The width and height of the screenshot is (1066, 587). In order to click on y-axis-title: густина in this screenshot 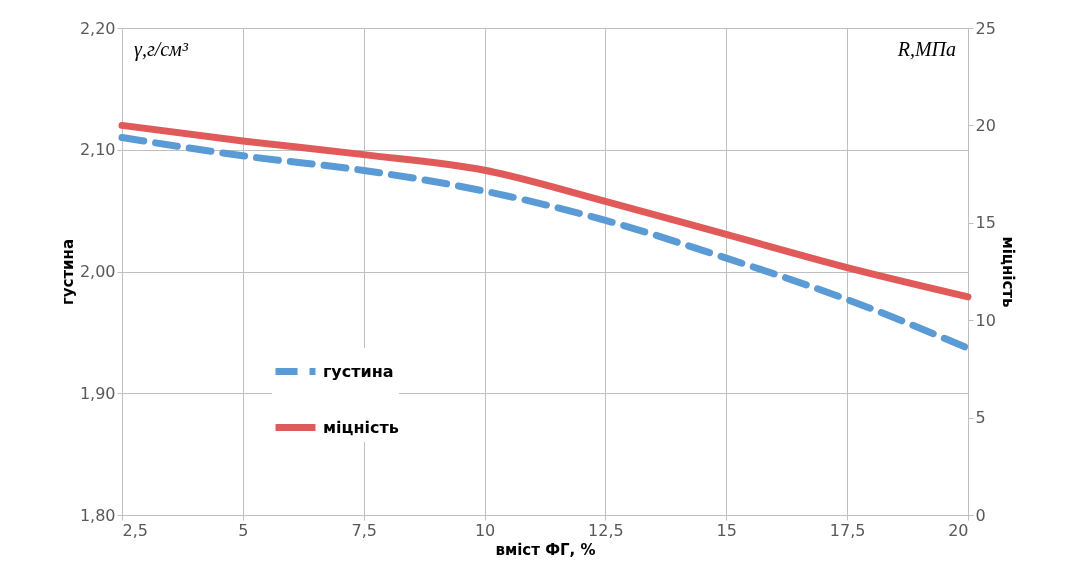, I will do `click(67, 272)`.